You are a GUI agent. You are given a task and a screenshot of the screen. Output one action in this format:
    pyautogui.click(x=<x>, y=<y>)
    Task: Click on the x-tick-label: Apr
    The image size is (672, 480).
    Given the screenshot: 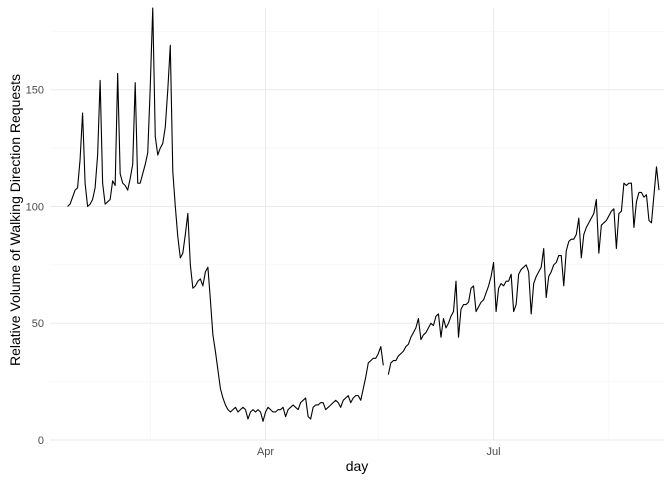 What is the action you would take?
    pyautogui.click(x=265, y=452)
    